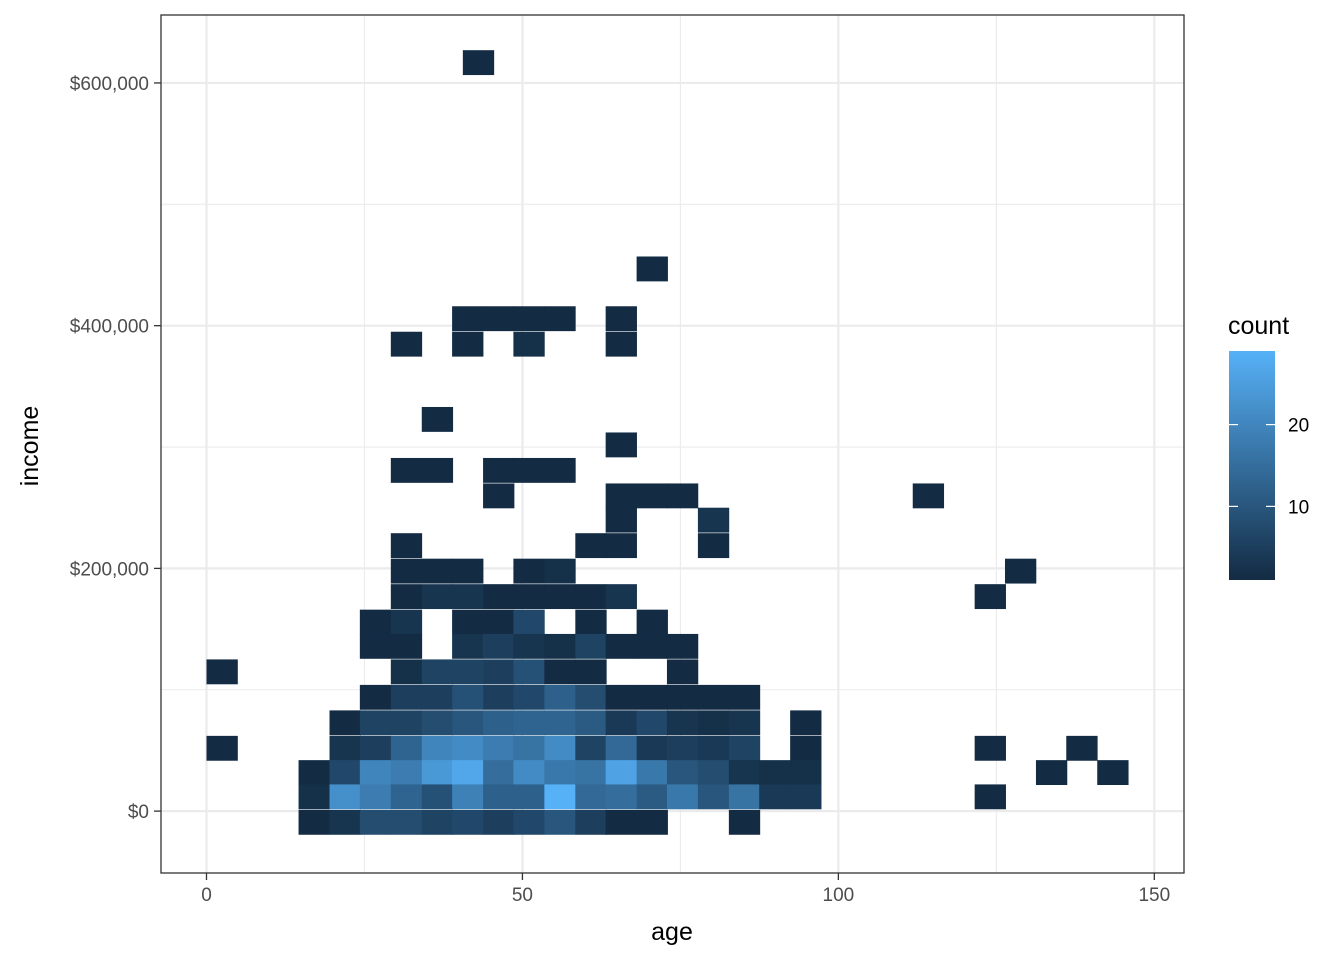  Describe the element at coordinates (839, 895) in the screenshot. I see `x-tick-label: 100` at that location.